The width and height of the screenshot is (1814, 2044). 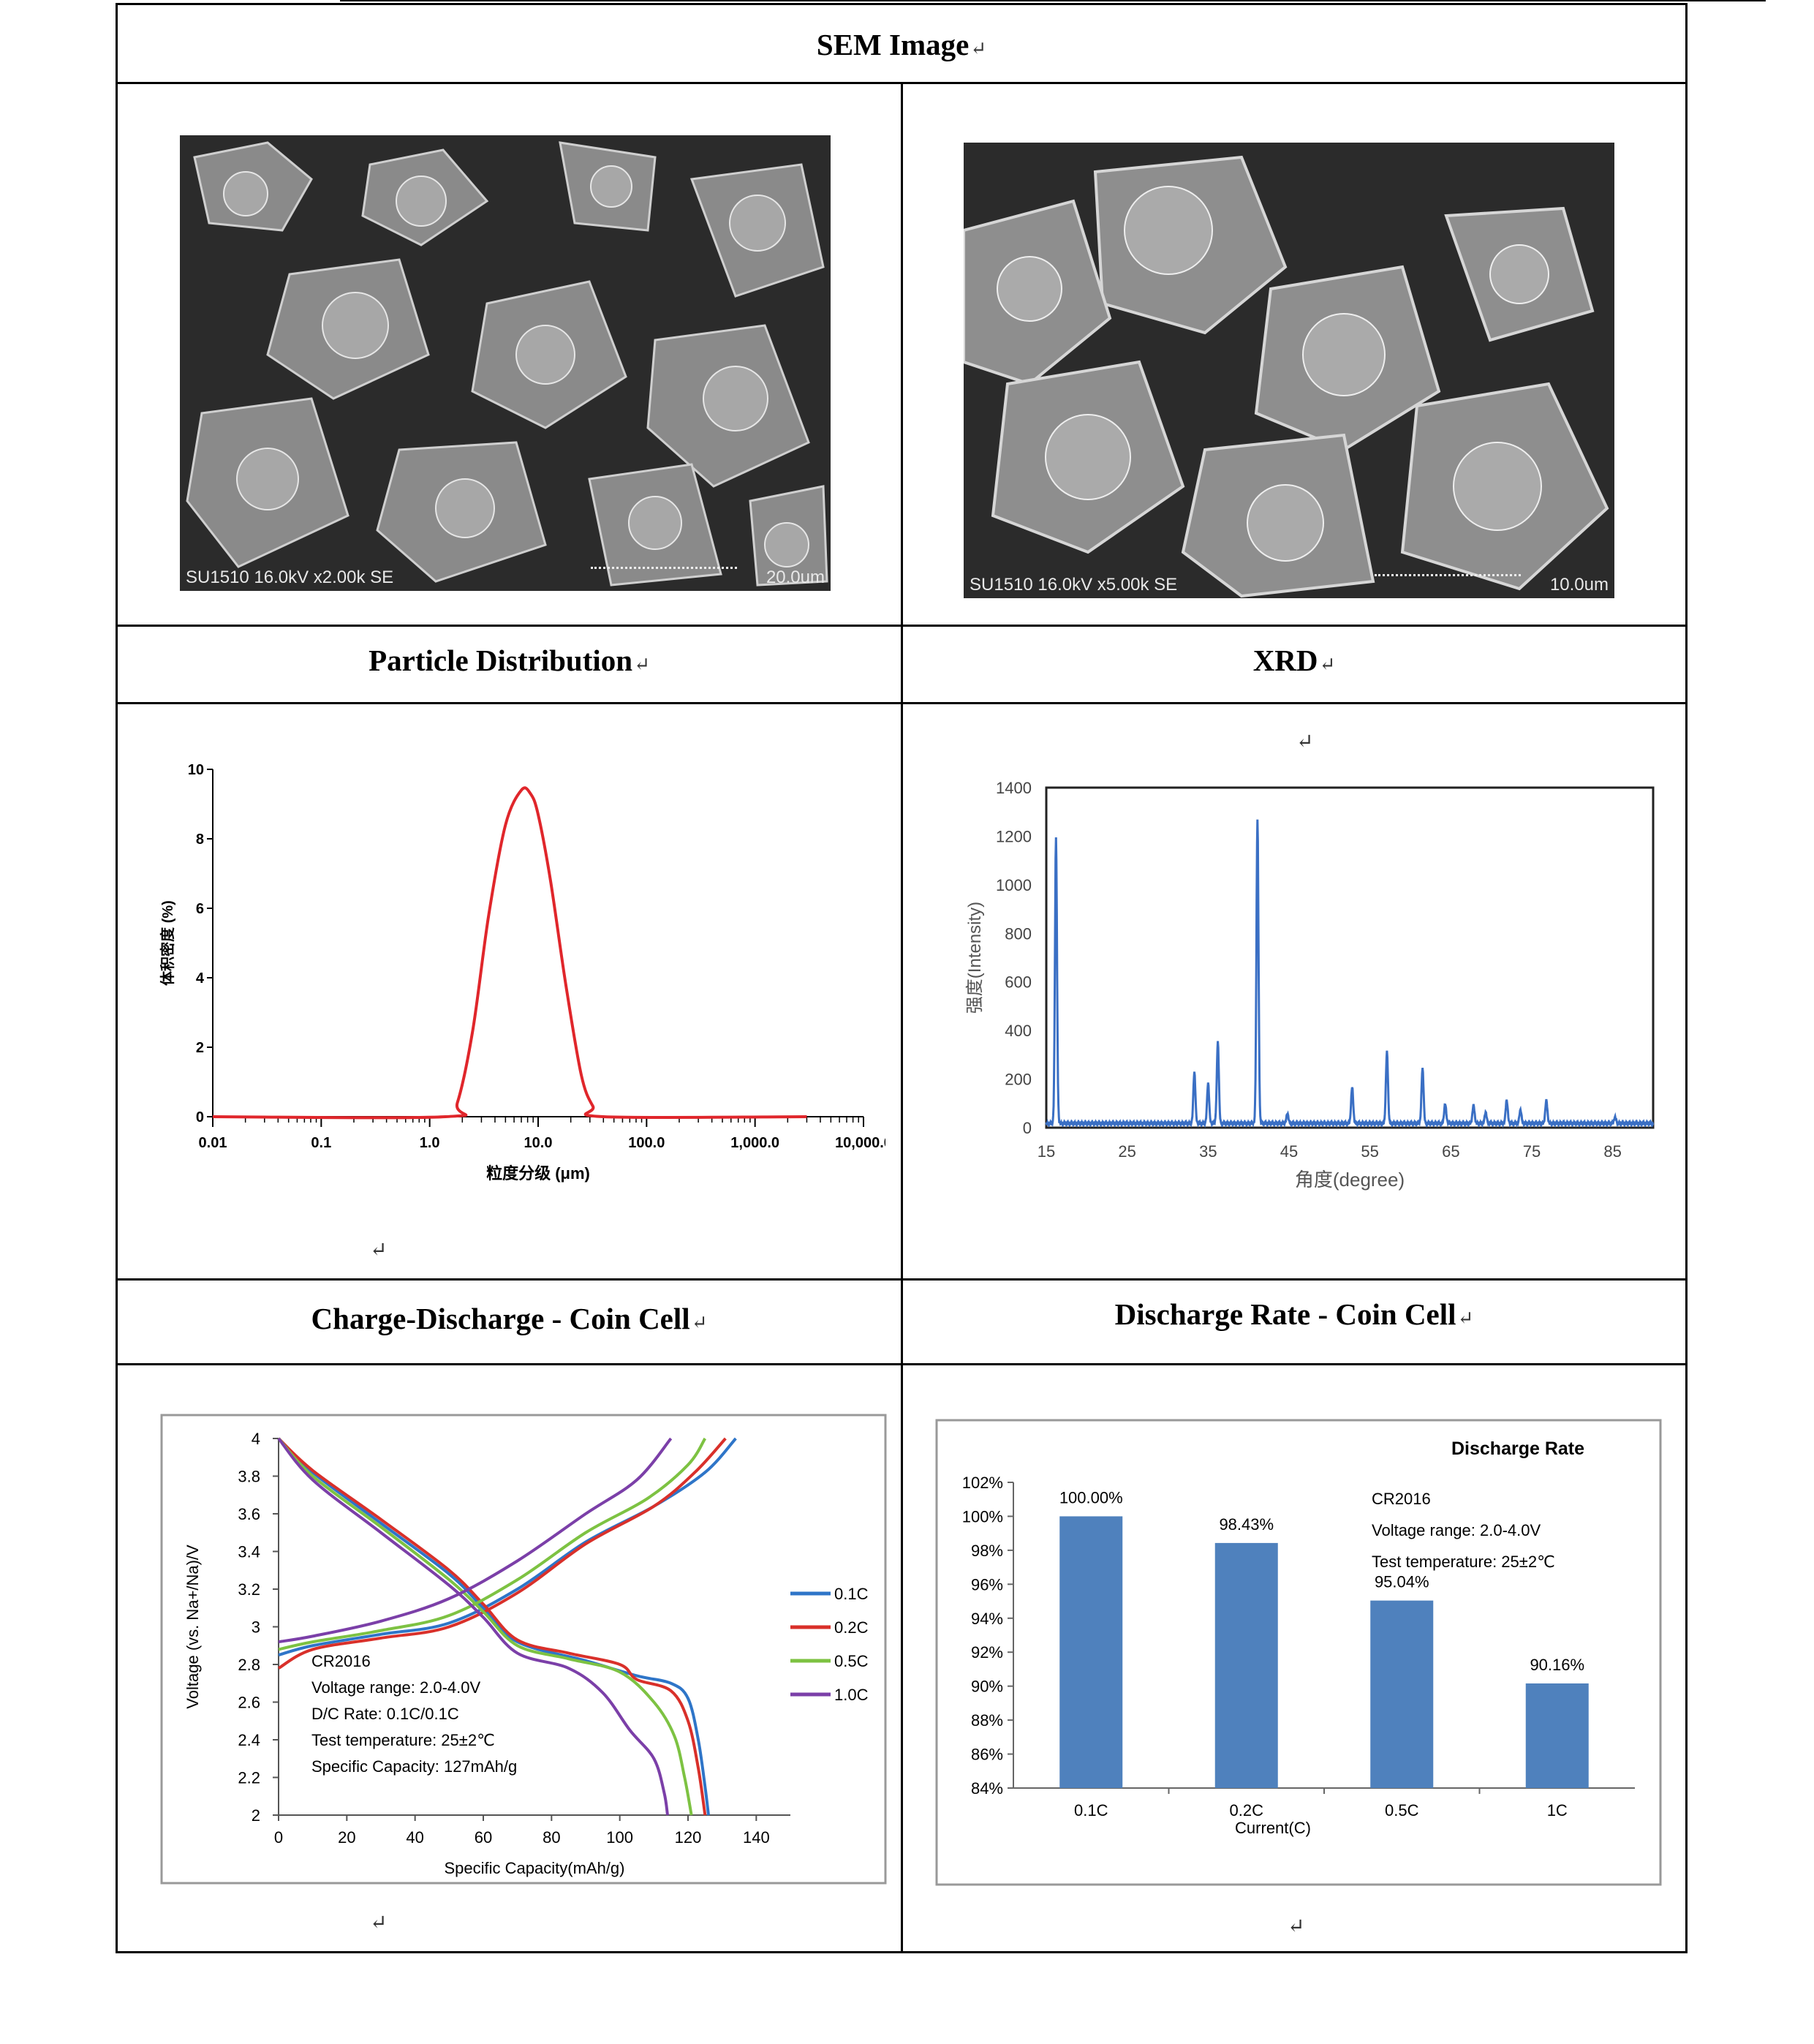 What do you see at coordinates (852, 1627) in the screenshot?
I see `legend-label: 0.2C` at bounding box center [852, 1627].